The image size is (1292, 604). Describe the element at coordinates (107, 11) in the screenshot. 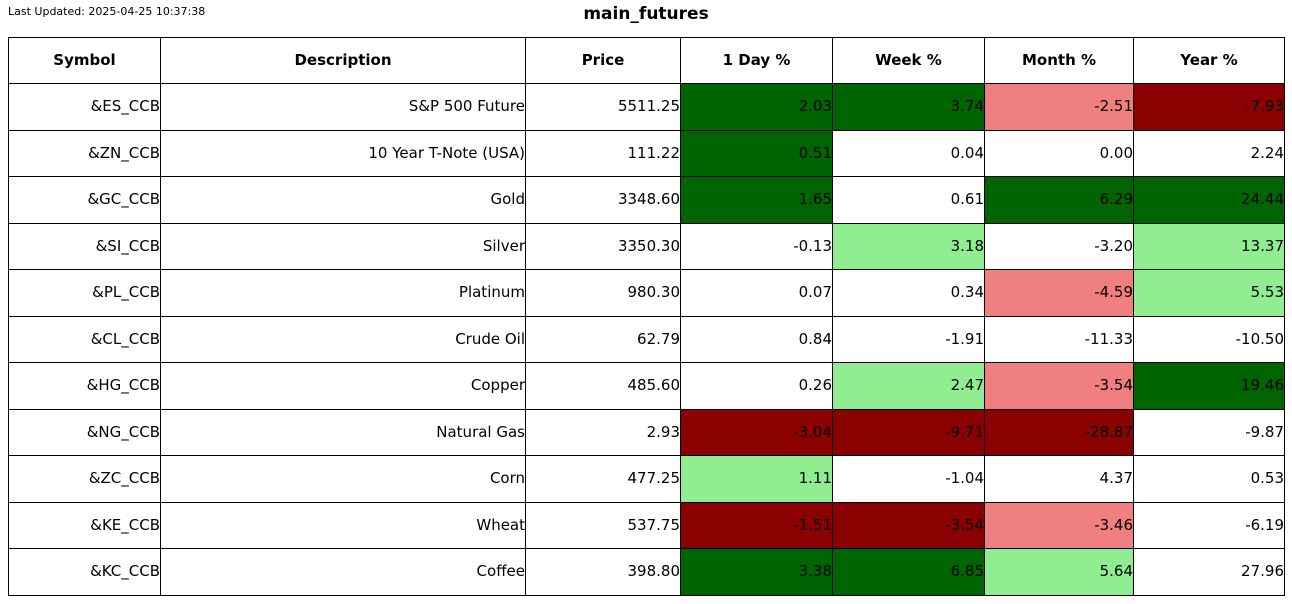

I see `last-updated-label: Last Updated: 2025-04-25 10:37:38` at that location.